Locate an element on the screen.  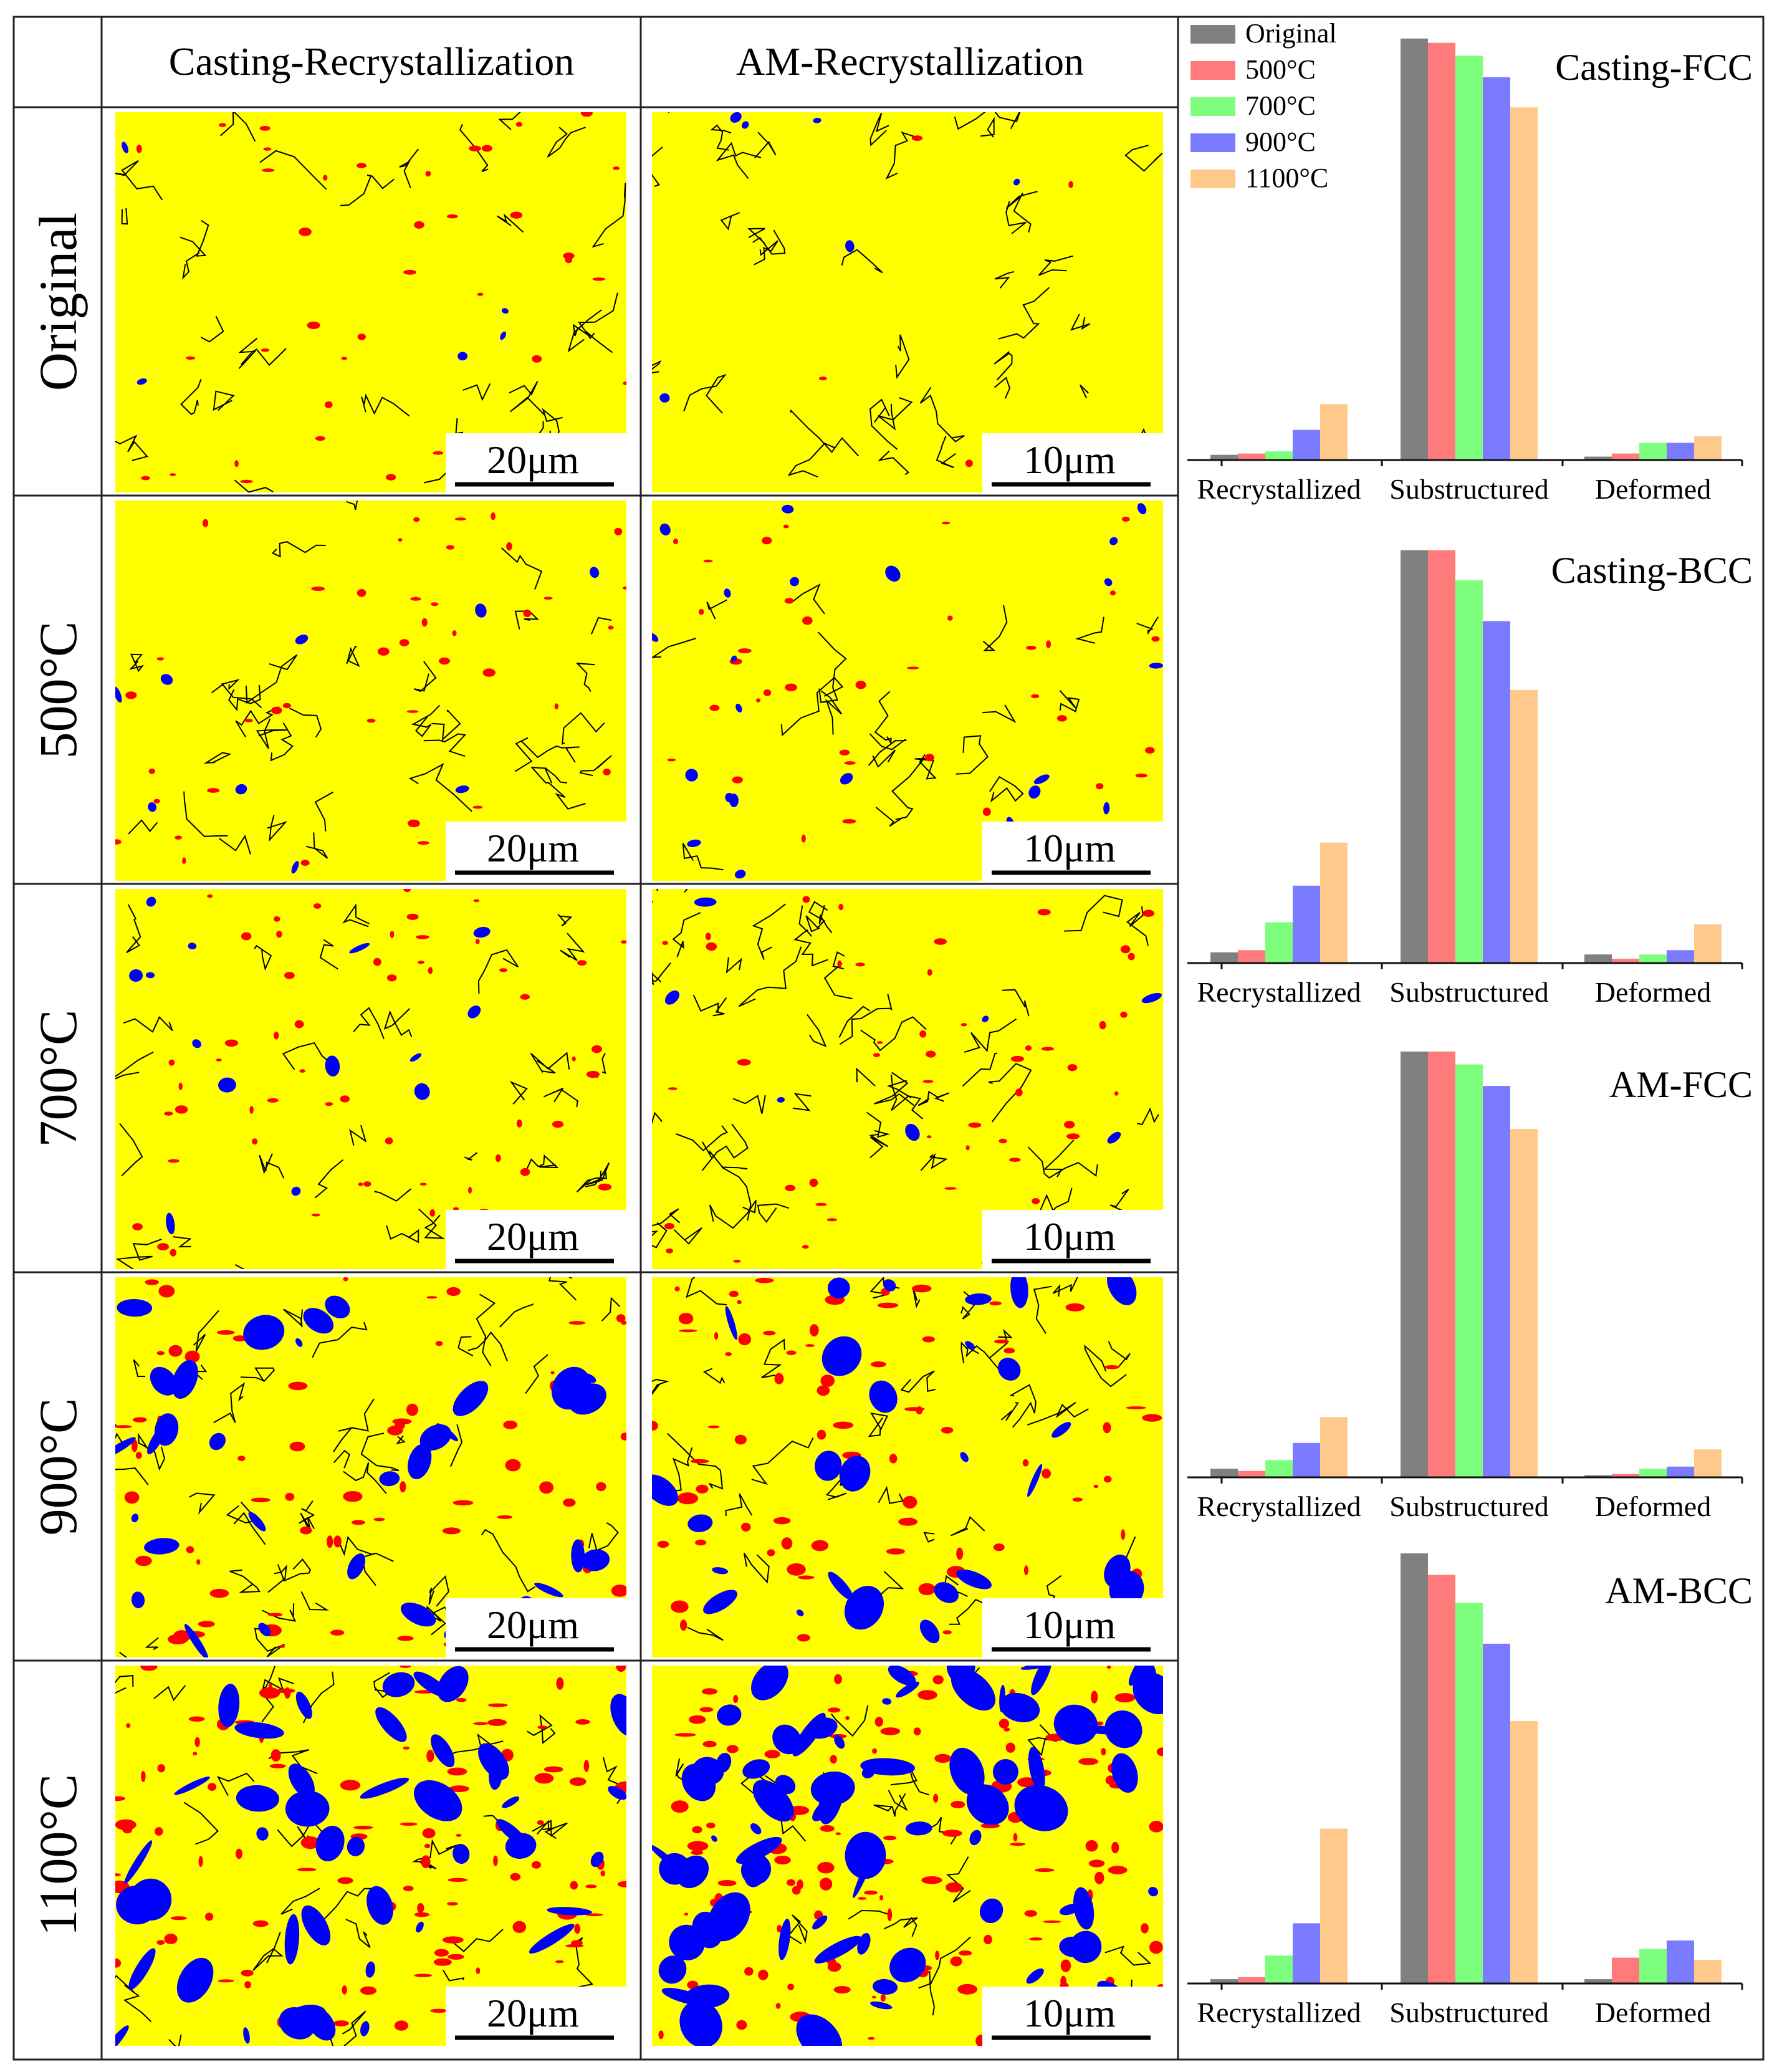
x-tick-label: Substructured is located at coordinates (1469, 992).